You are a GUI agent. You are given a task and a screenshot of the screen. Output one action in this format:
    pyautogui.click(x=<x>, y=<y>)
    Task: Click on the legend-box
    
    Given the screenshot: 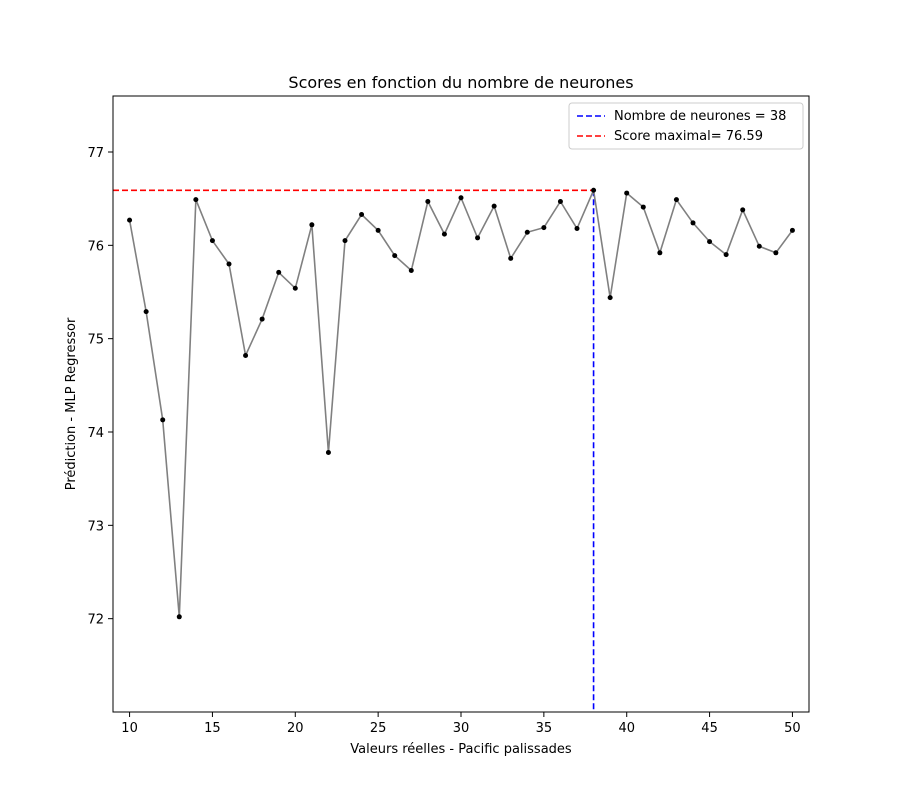 What is the action you would take?
    pyautogui.click(x=686, y=126)
    